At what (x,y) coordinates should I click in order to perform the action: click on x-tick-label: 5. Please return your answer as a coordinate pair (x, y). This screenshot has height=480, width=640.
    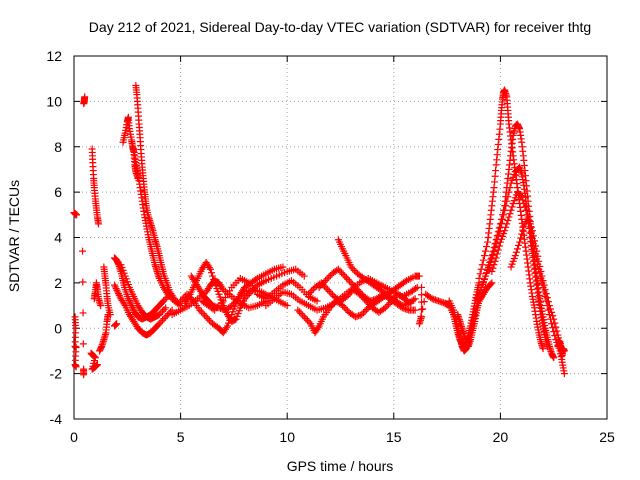
    Looking at the image, I should click on (181, 437).